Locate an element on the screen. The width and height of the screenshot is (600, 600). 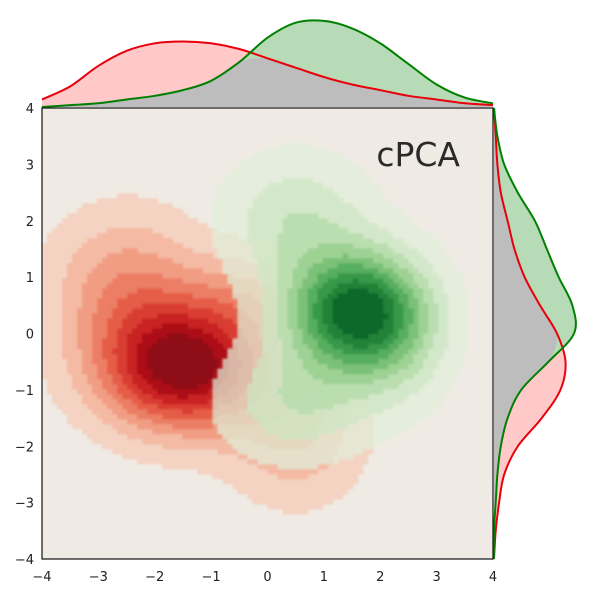
y-tick-label: −1 is located at coordinates (24, 391).